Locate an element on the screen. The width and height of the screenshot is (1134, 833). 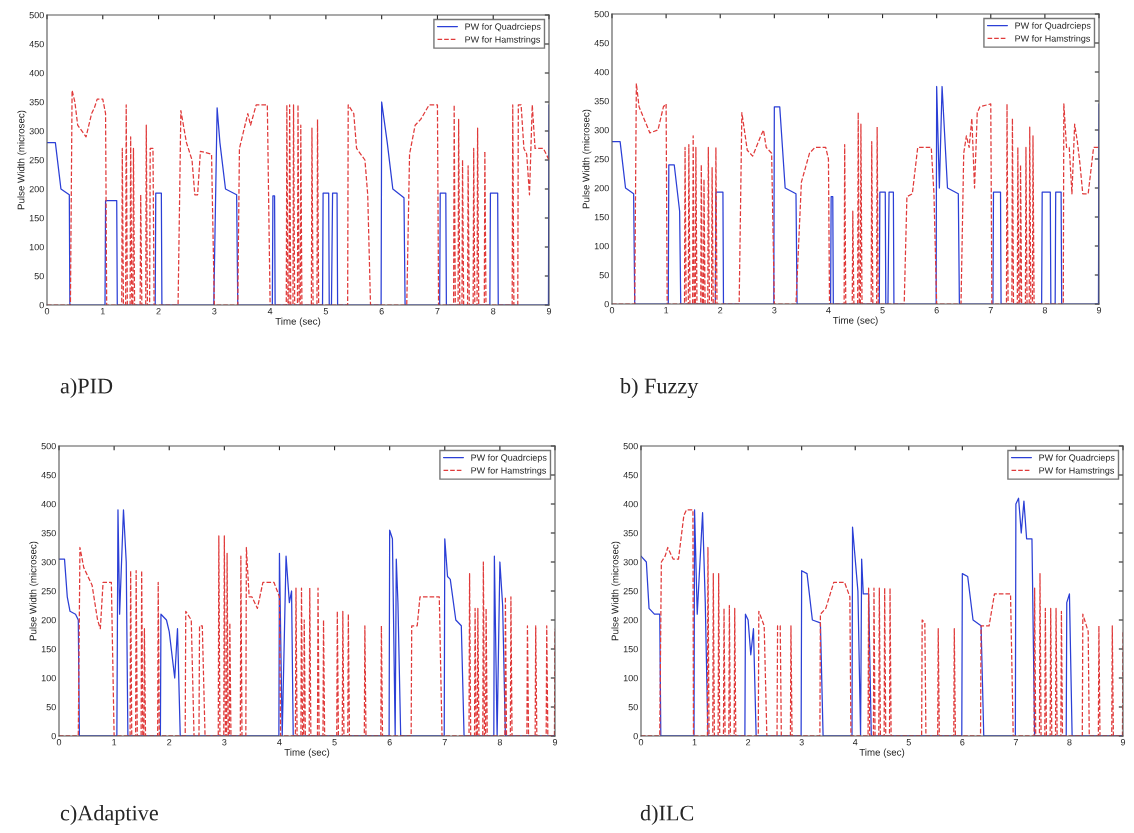
text: c)Adaptive is located at coordinates (109, 815).